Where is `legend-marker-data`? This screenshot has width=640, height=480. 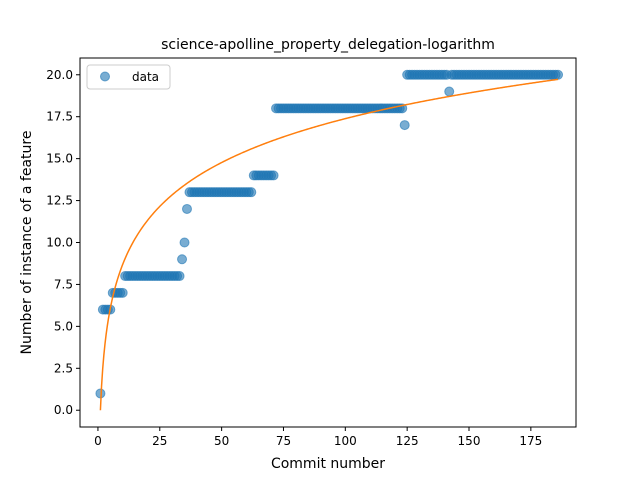
legend-marker-data is located at coordinates (105, 76).